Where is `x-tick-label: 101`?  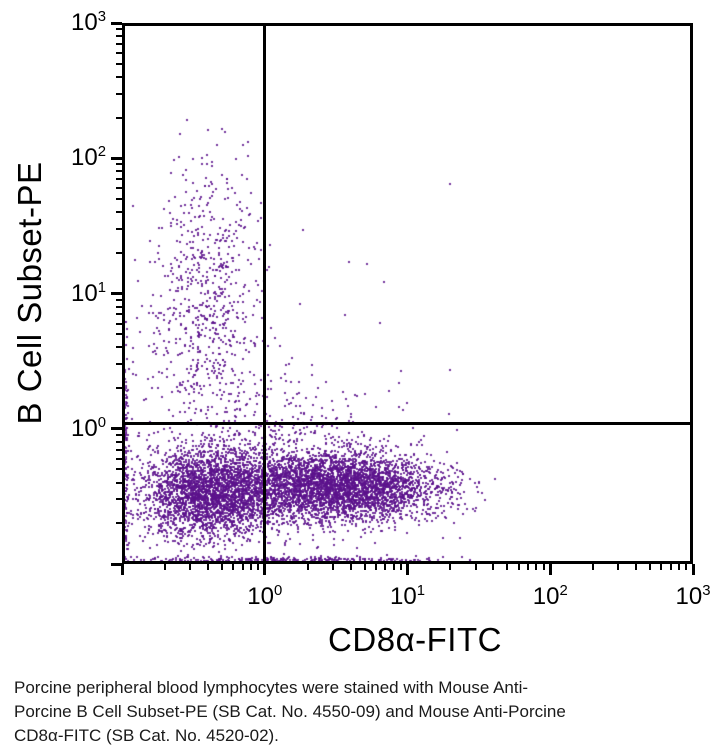
x-tick-label: 101 is located at coordinates (407, 596).